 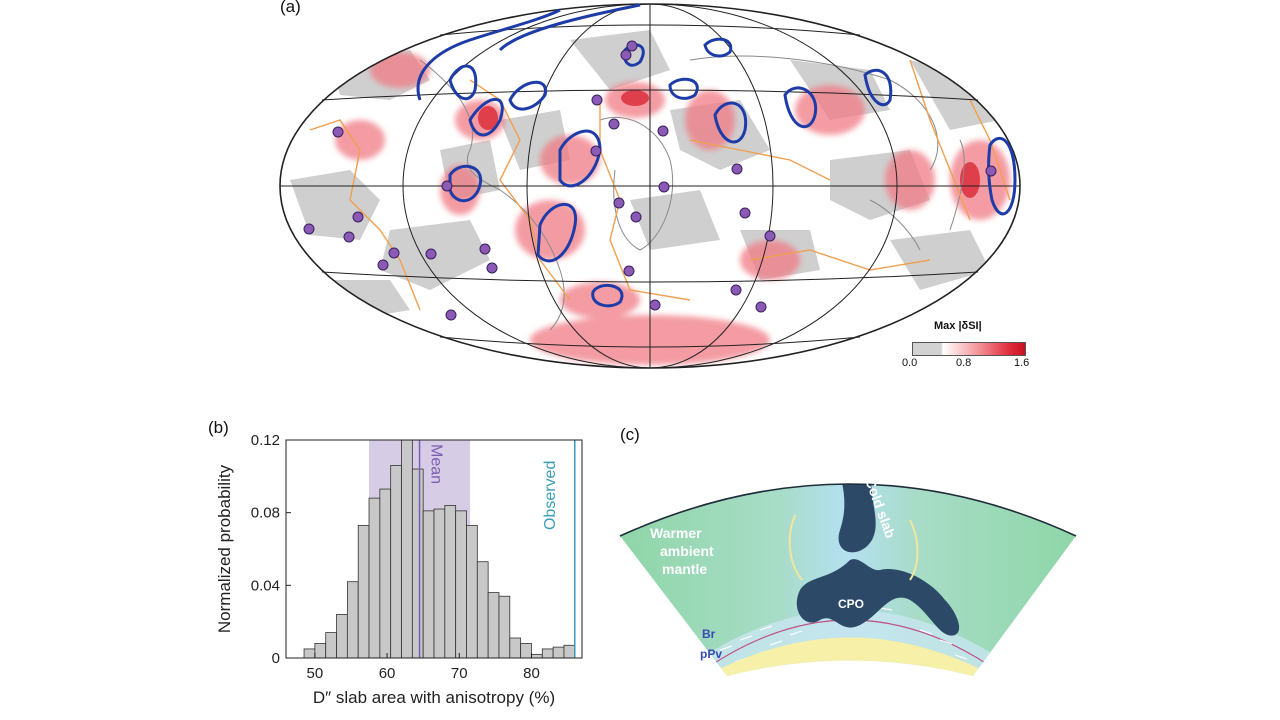 What do you see at coordinates (729, 144) in the screenshot?
I see `strong-anisotropy-patches` at bounding box center [729, 144].